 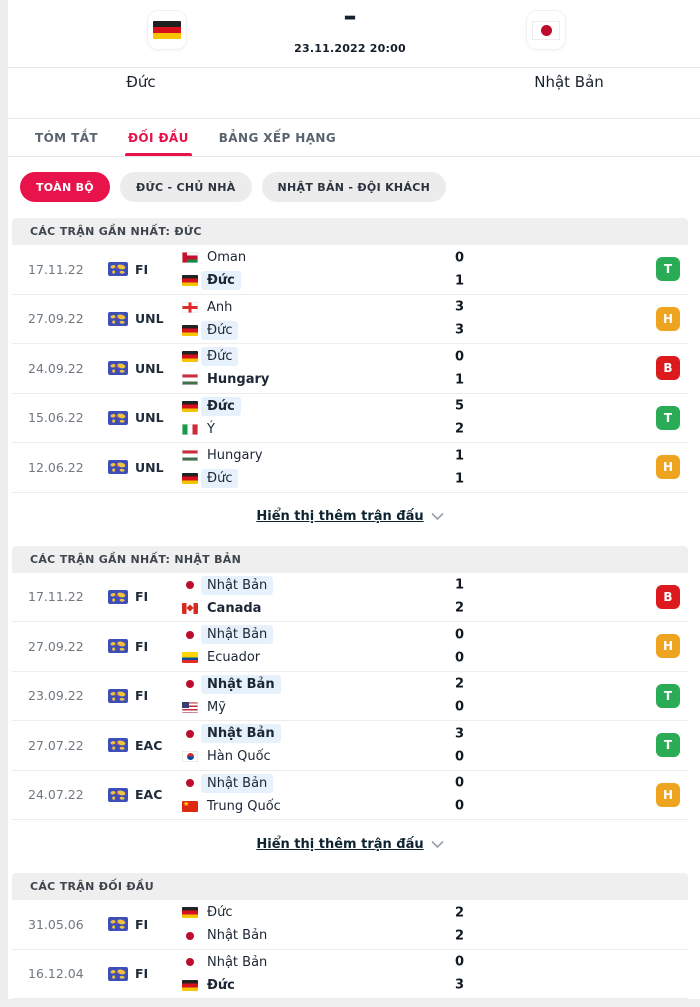 I want to click on section-title: CÁC TRẬN GẦN NHẤT: ĐỨC, so click(x=350, y=231).